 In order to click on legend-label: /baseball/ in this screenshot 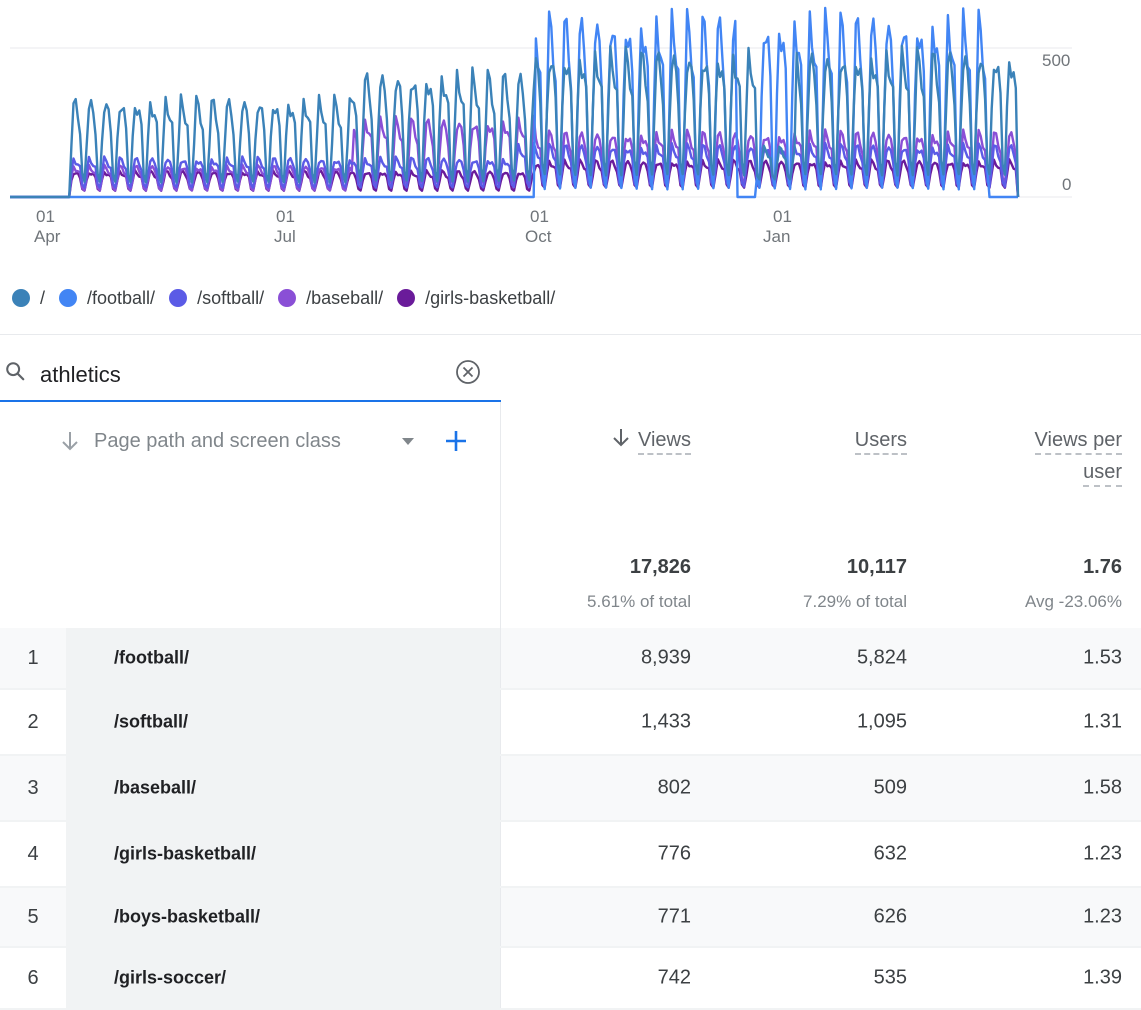, I will do `click(345, 297)`.